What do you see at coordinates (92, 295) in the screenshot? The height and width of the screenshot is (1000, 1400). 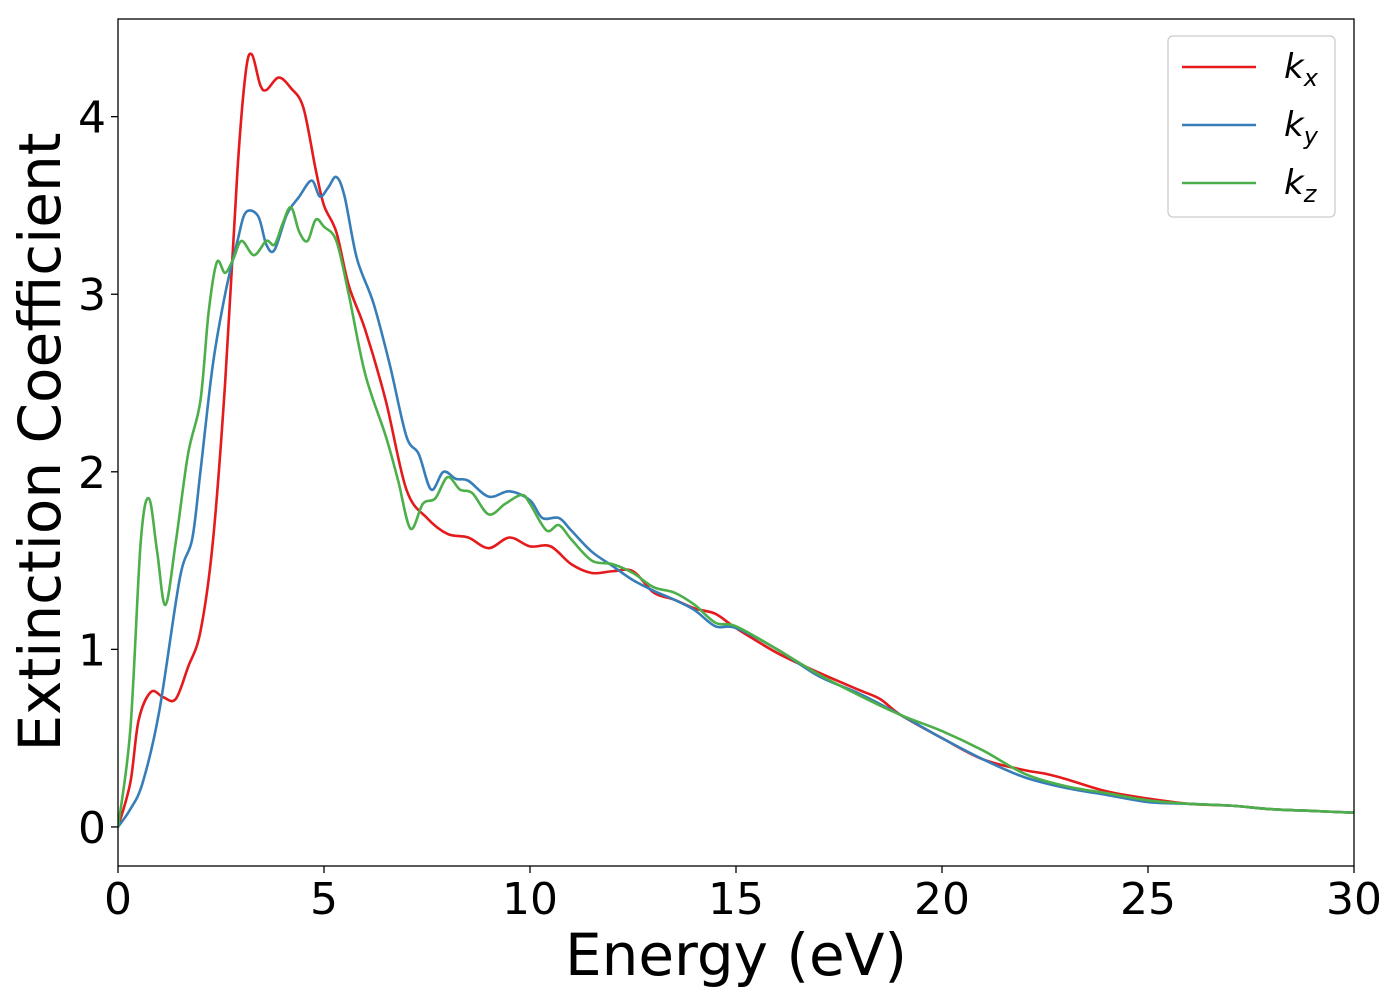 I see `y-tick-label: 3` at bounding box center [92, 295].